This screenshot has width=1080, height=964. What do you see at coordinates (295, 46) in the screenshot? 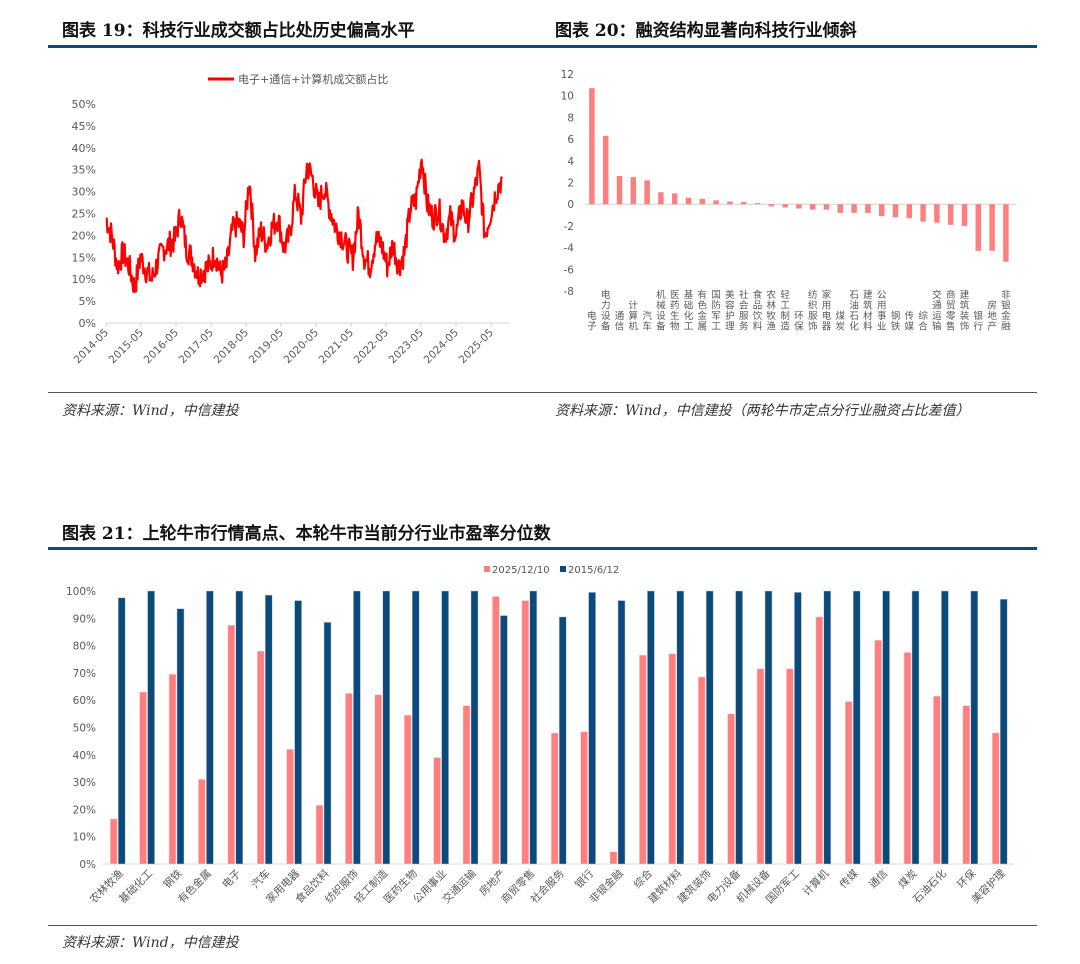
I see `chart19-title-rule` at bounding box center [295, 46].